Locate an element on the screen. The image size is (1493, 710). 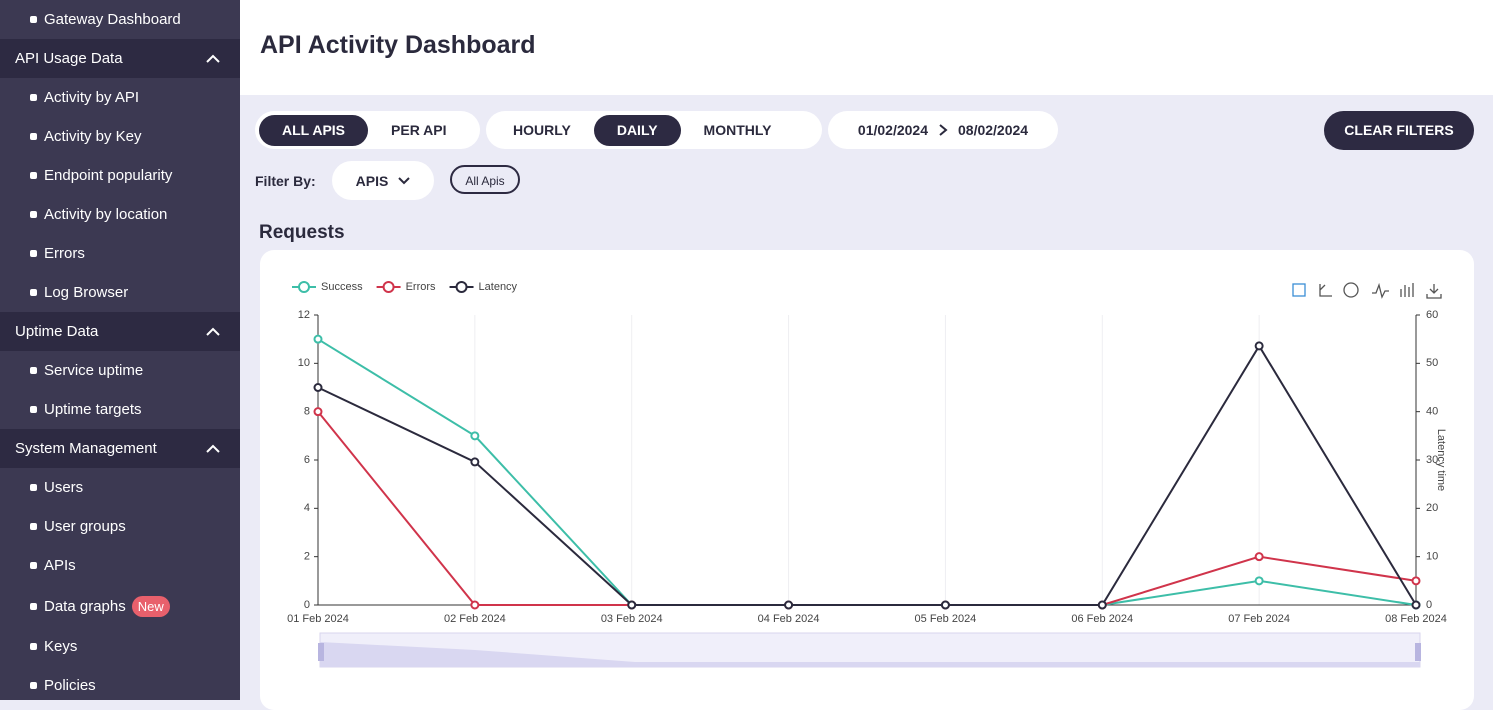
nav-item: Activity by API is located at coordinates (120, 97).